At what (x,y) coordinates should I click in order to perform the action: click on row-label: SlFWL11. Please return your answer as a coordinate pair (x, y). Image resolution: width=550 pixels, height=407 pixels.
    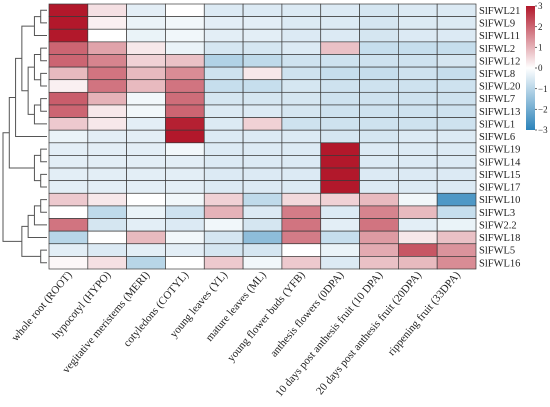
    Looking at the image, I should click on (499, 36).